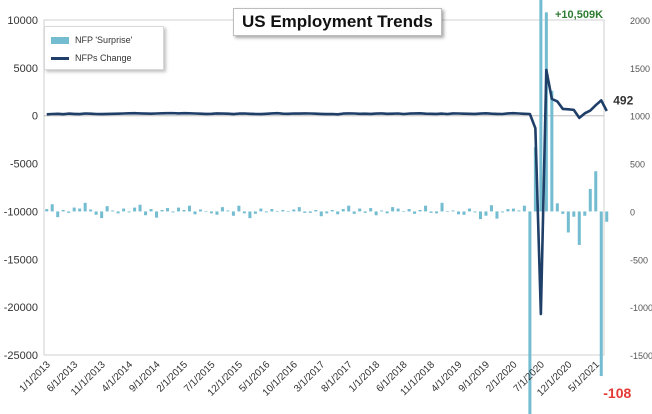 The image size is (652, 414). Describe the element at coordinates (639, 260) in the screenshot. I see `right-axis-tick: -500` at that location.